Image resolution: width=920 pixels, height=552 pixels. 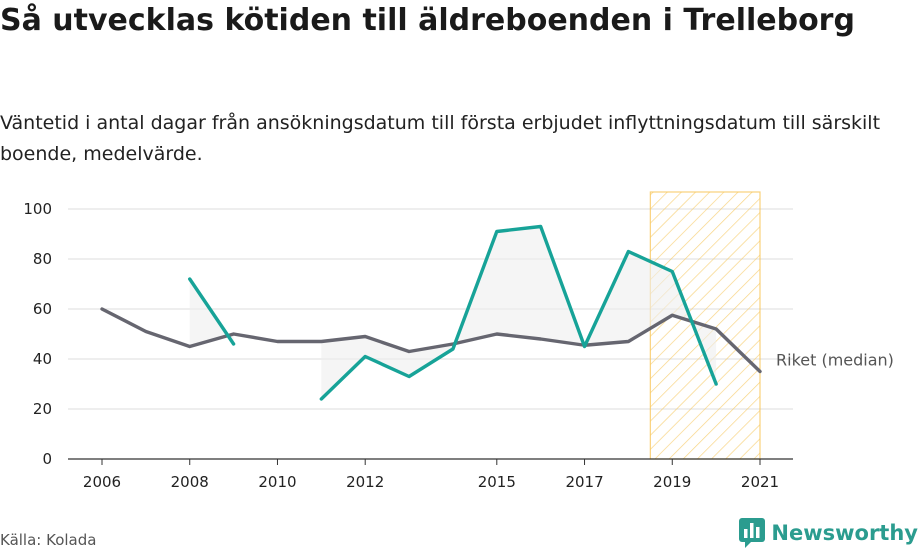 I want to click on y-tick-label: 100, so click(x=37, y=209).